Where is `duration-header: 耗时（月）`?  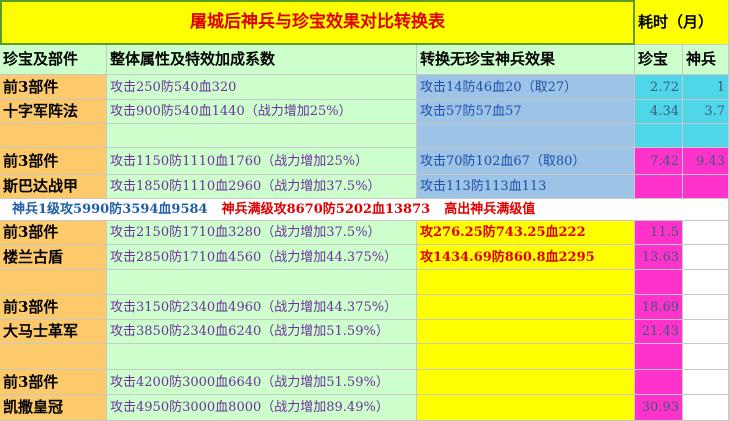
duration-header: 耗时（月） is located at coordinates (682, 22).